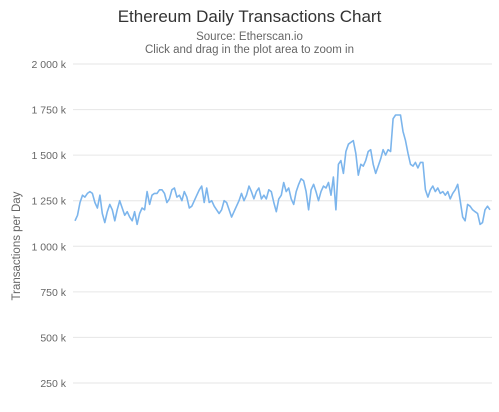 The height and width of the screenshot is (412, 499). Describe the element at coordinates (249, 37) in the screenshot. I see `chart-subtitle: Source: Etherscan.io` at that location.